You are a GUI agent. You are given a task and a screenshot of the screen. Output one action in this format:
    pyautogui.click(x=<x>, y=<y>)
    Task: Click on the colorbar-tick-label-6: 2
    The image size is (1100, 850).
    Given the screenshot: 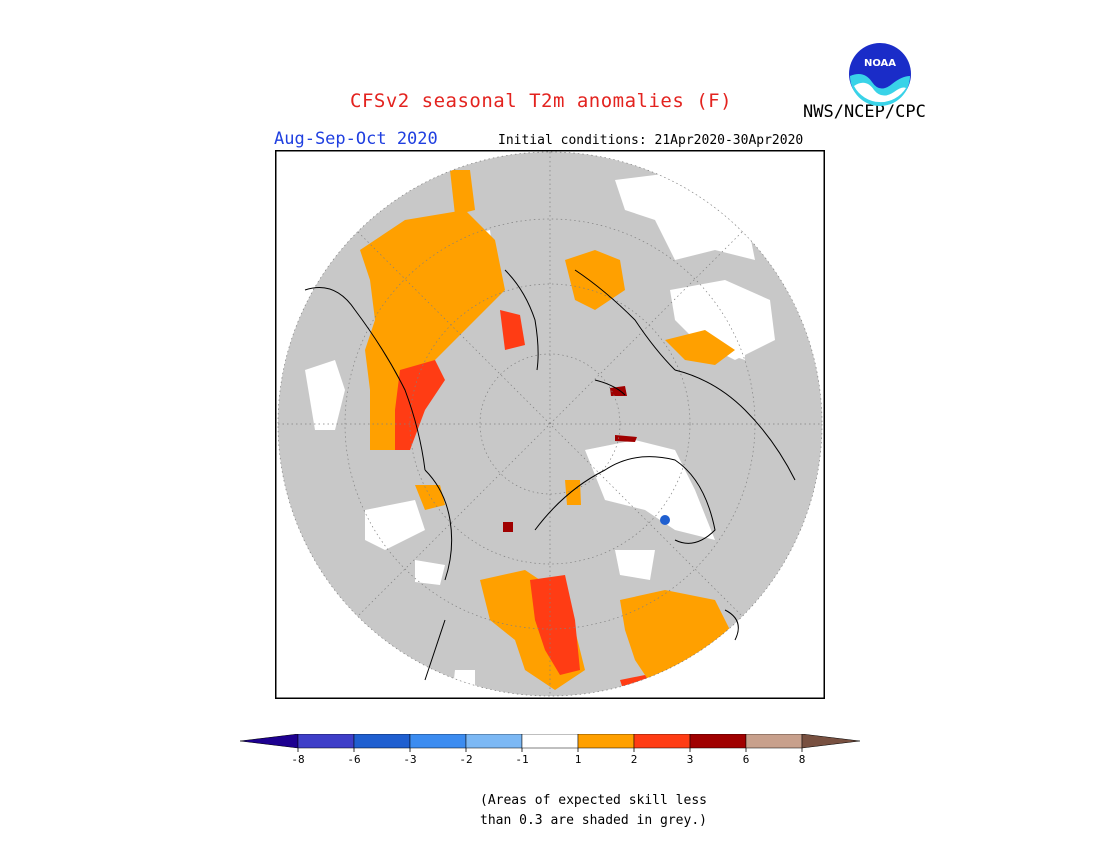 What is the action you would take?
    pyautogui.click(x=634, y=759)
    